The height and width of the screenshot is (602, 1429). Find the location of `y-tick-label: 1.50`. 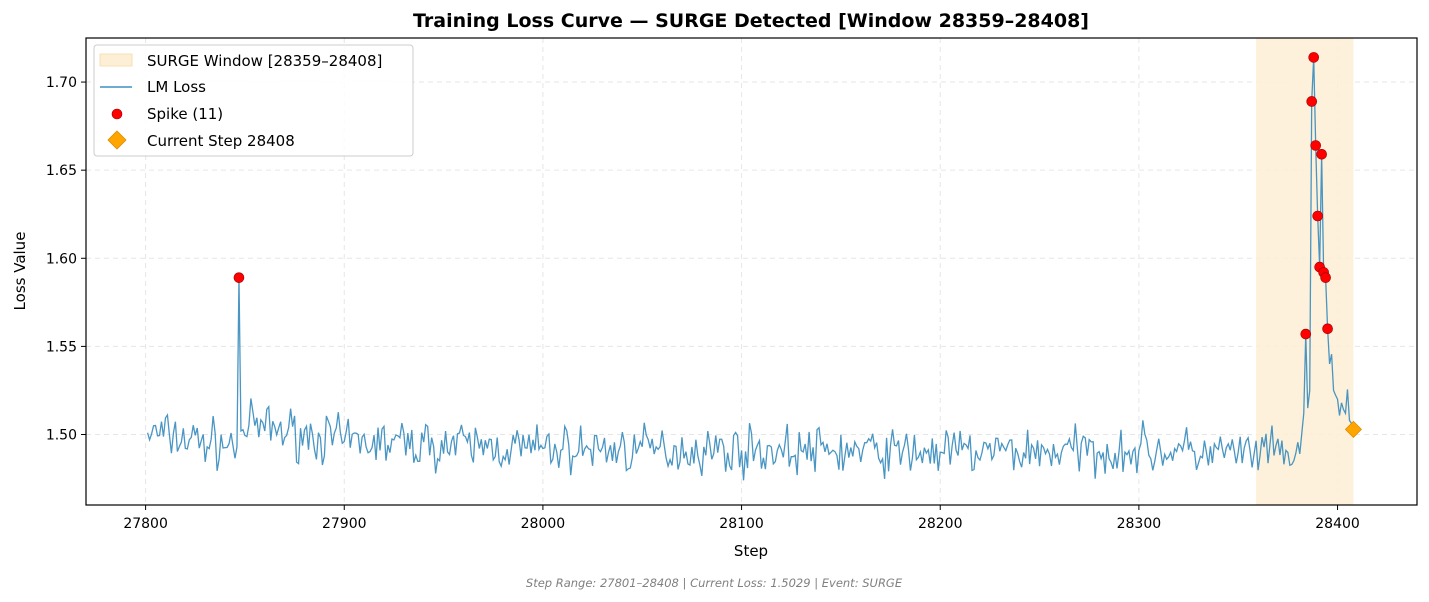

y-tick-label: 1.50 is located at coordinates (61, 436).